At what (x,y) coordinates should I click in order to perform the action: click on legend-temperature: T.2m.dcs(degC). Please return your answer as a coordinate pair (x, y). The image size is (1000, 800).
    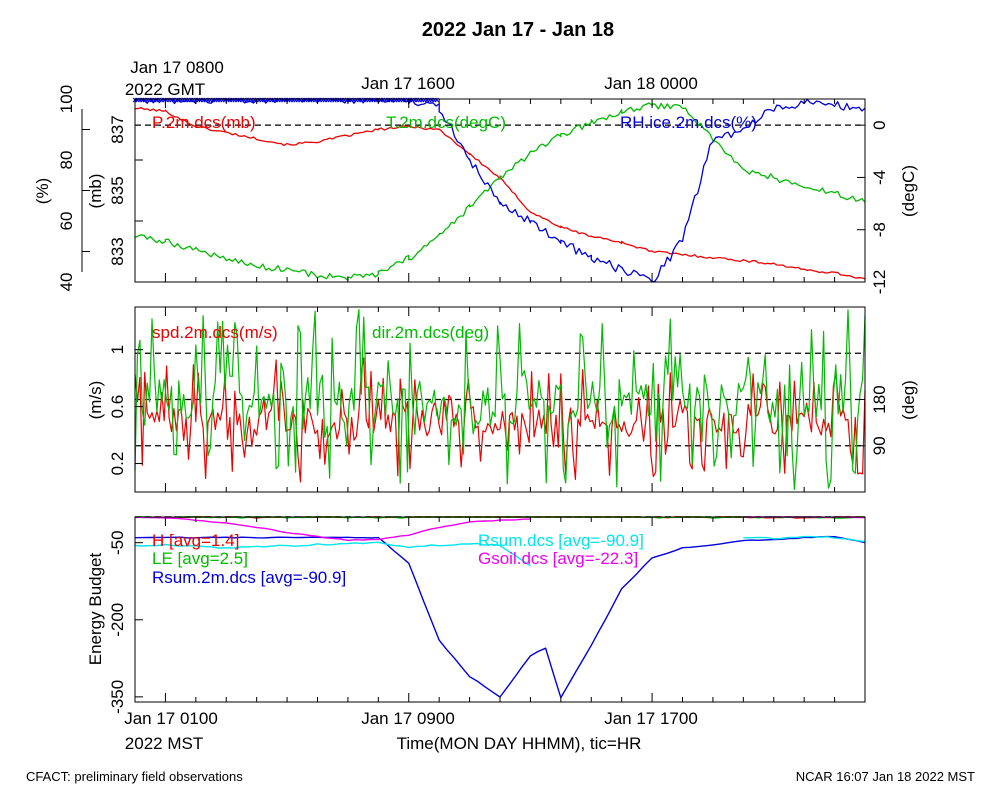
    Looking at the image, I should click on (446, 122).